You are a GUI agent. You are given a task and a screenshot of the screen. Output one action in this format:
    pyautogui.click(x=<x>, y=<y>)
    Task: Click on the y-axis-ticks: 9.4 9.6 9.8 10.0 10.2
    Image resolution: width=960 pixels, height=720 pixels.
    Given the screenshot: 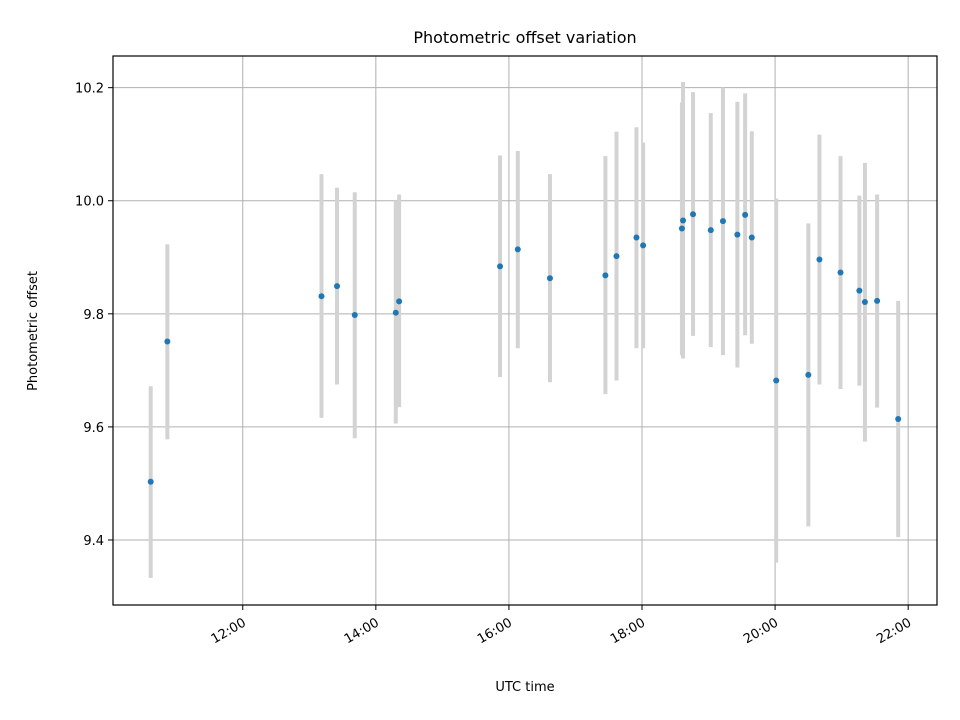 What is the action you would take?
    pyautogui.click(x=94, y=315)
    